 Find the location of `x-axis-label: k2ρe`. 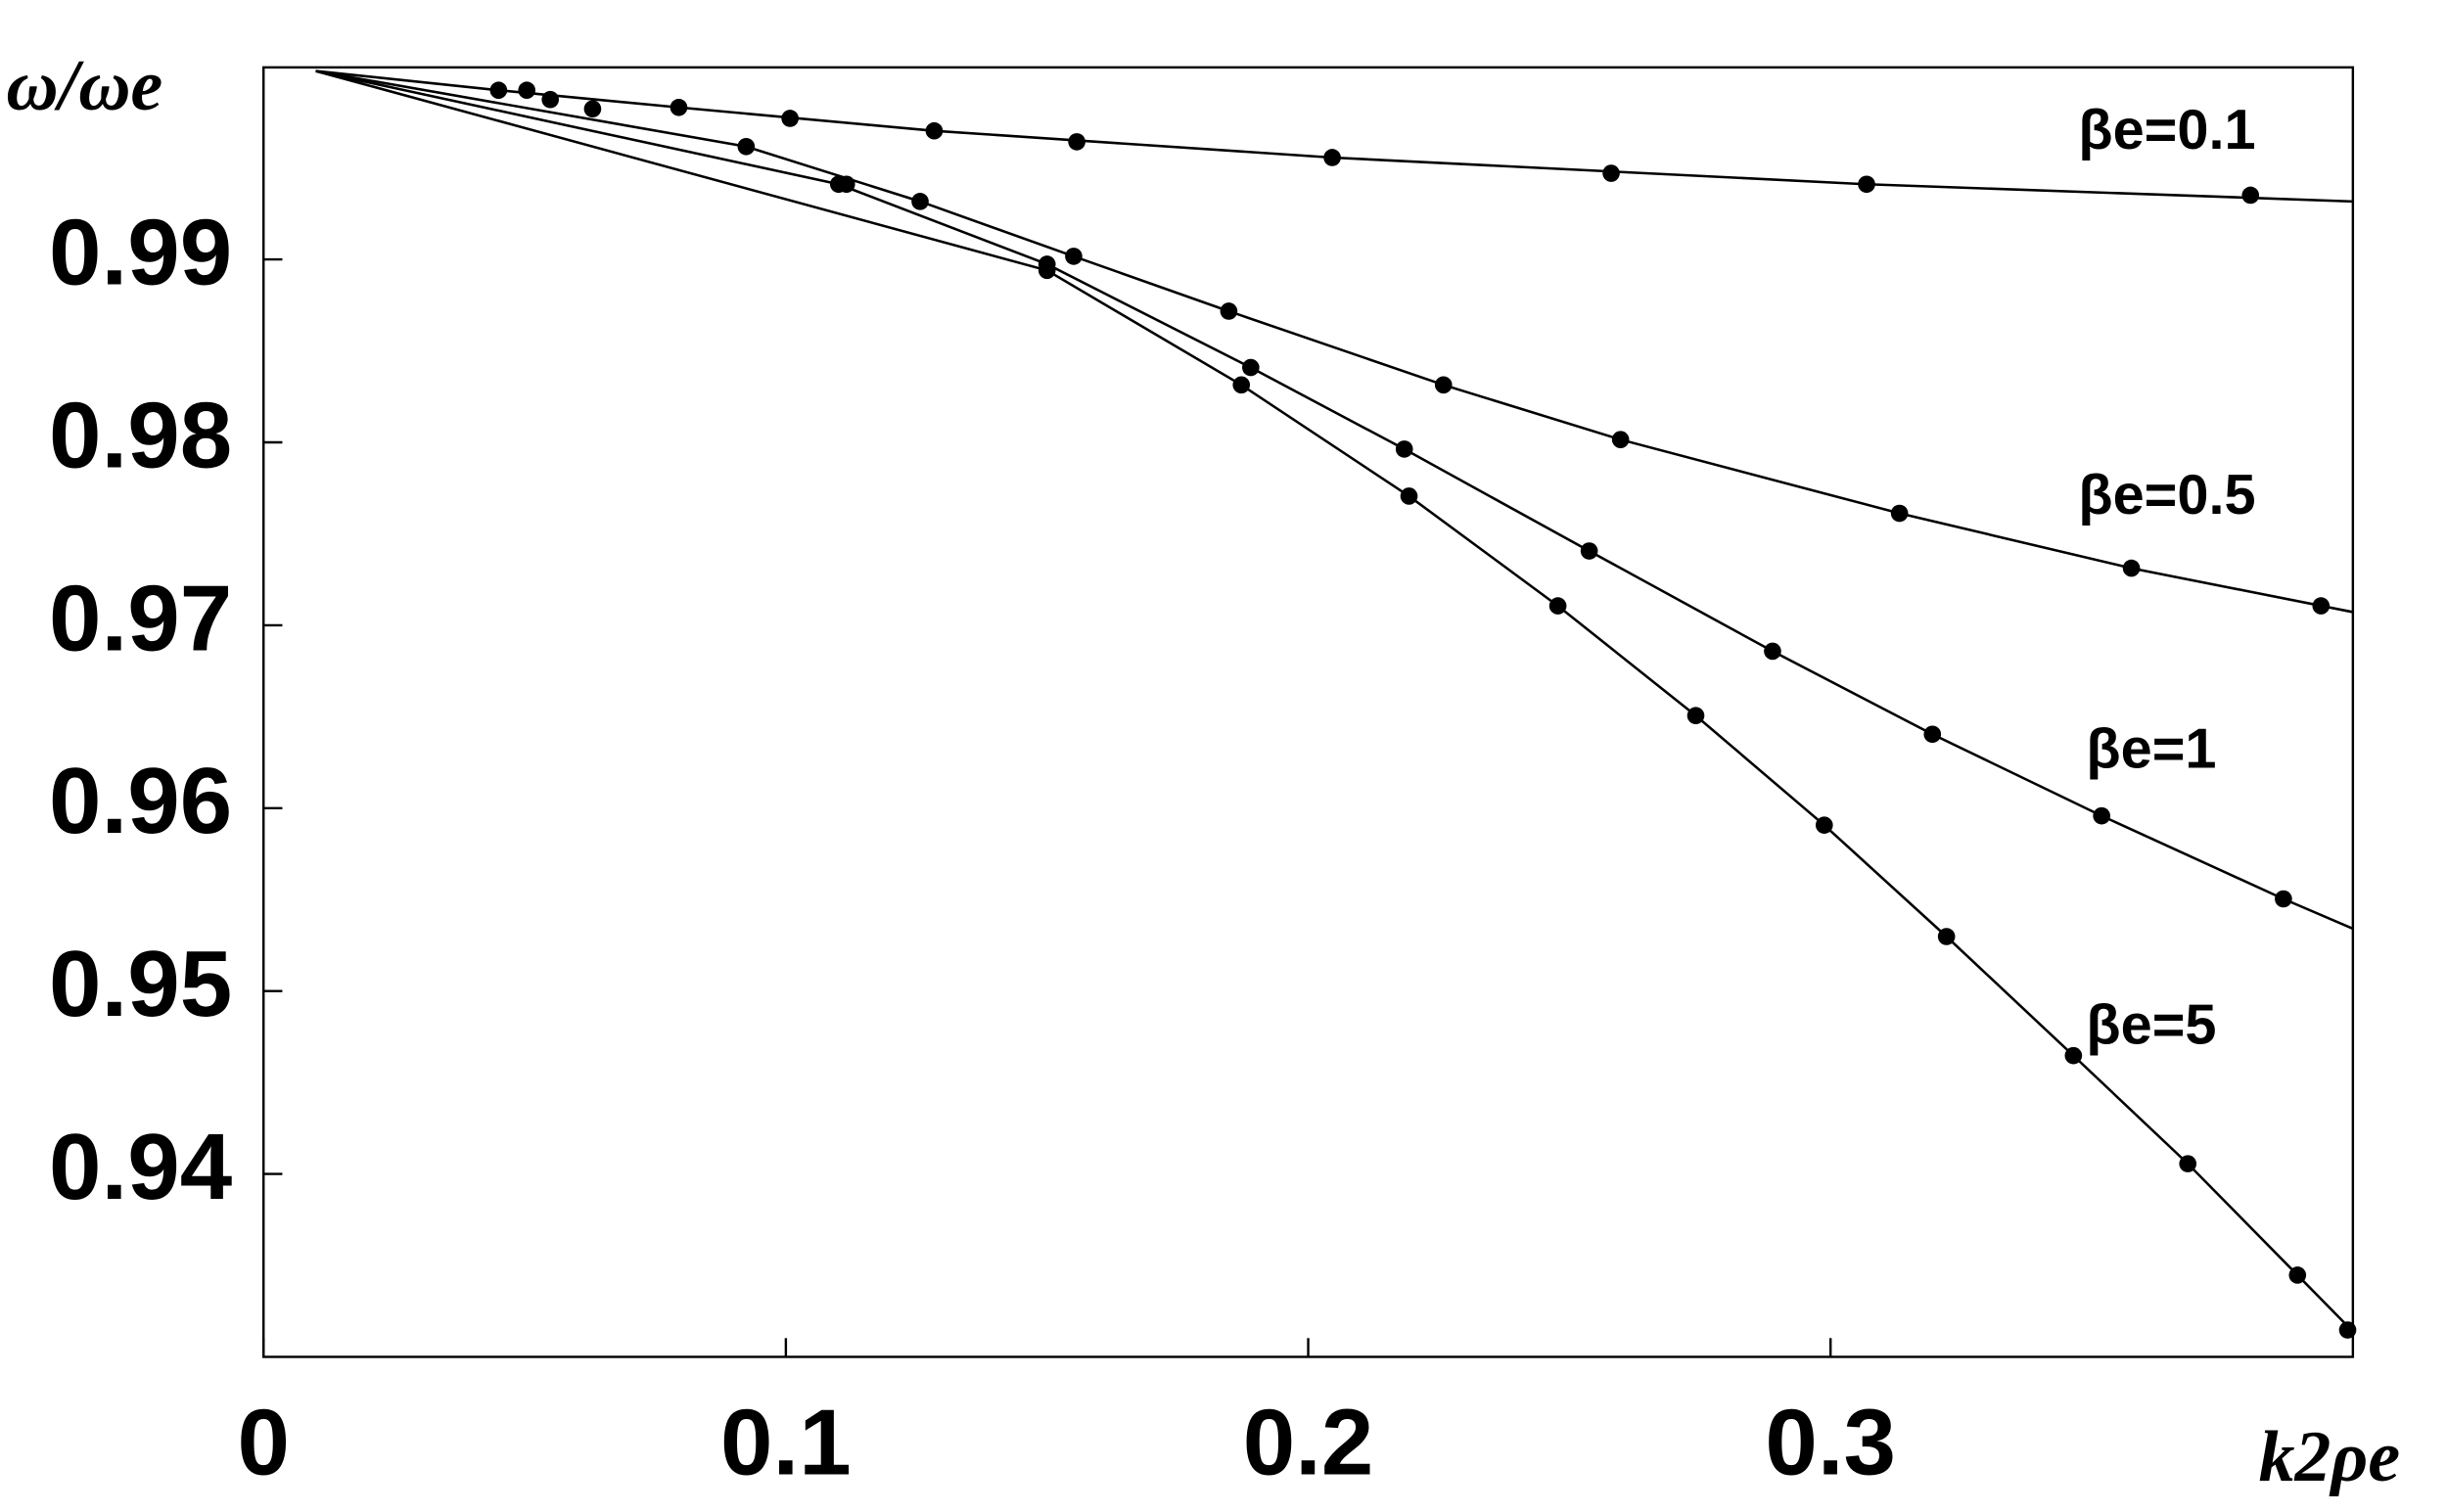

x-axis-label: k2ρe is located at coordinates (2329, 1456).